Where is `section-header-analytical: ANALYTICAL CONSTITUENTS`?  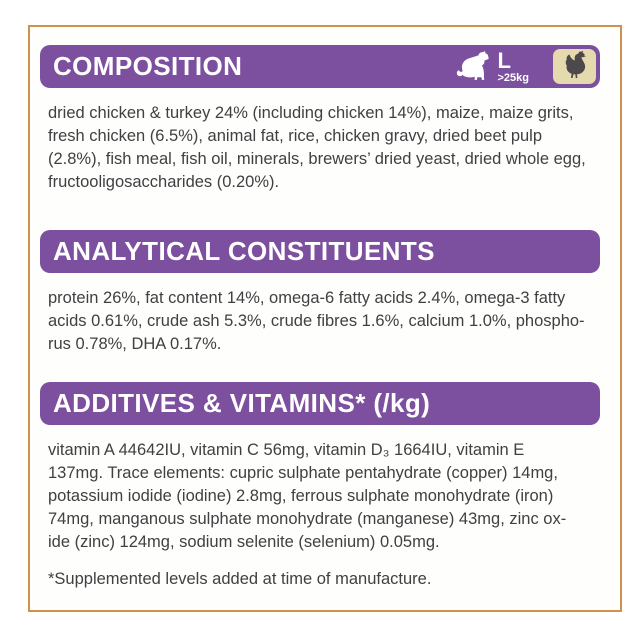
section-header-analytical: ANALYTICAL CONSTITUENTS is located at coordinates (320, 251).